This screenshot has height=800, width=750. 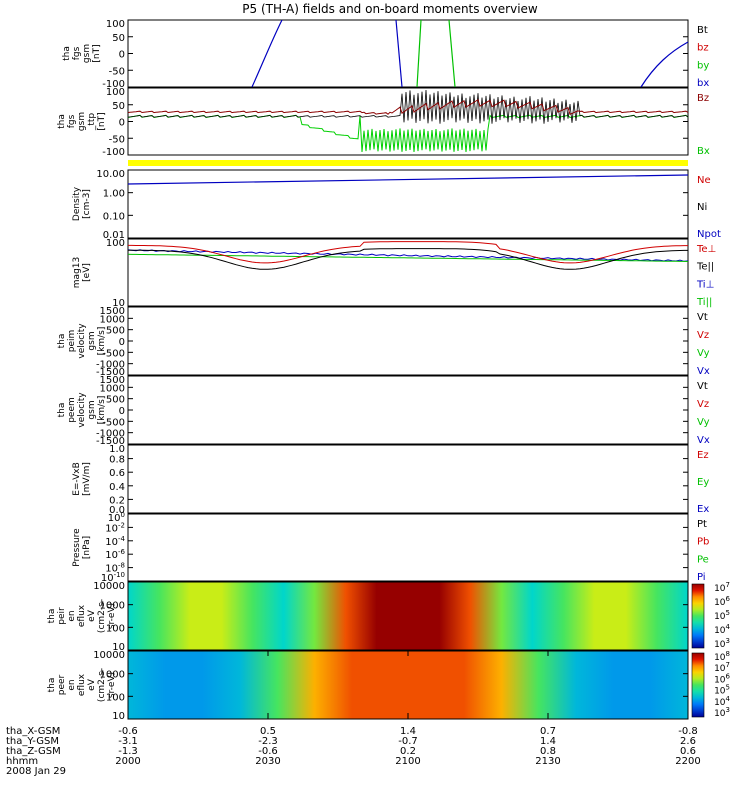 What do you see at coordinates (470, 53) in the screenshot?
I see `panel-1-traces` at bounding box center [470, 53].